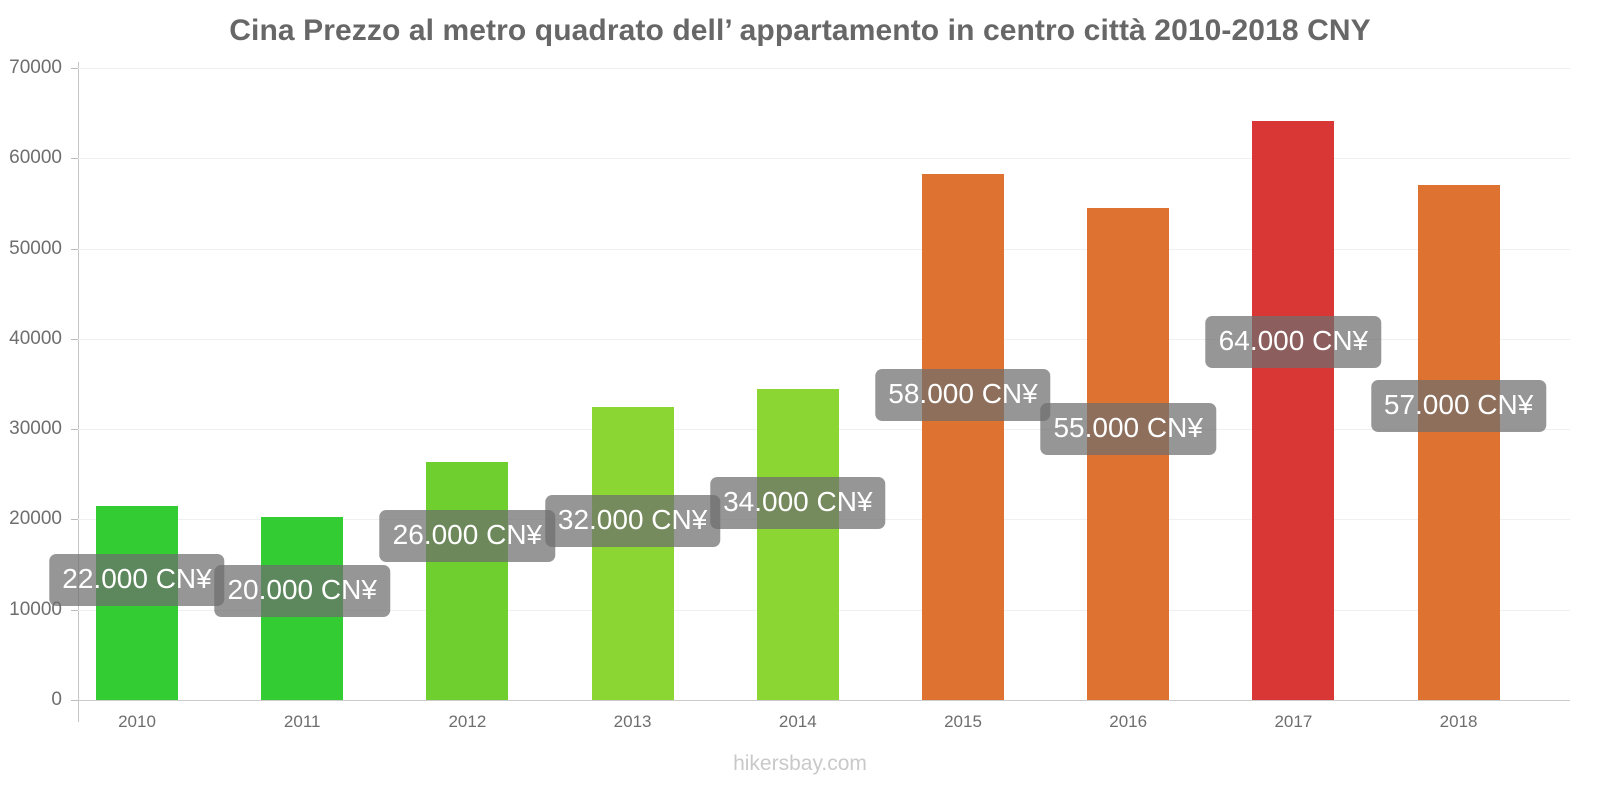 This screenshot has height=800, width=1600. What do you see at coordinates (1128, 428) in the screenshot?
I see `bar-value-label: 55.000 CN¥` at bounding box center [1128, 428].